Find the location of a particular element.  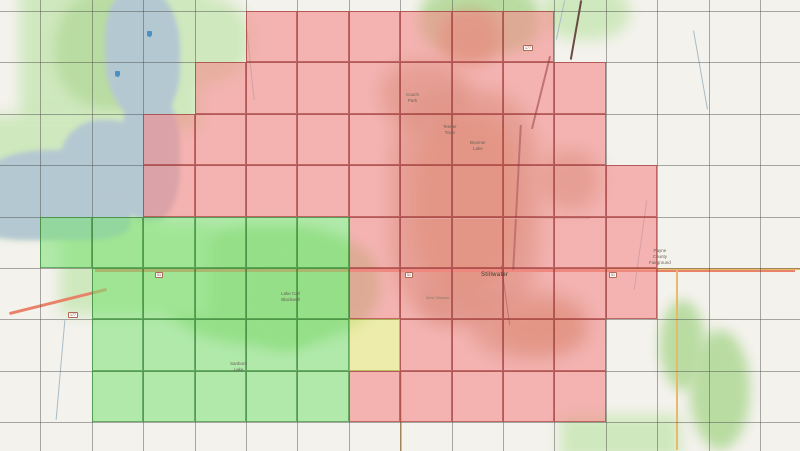

road-yellow-vert is located at coordinates (677, 360).